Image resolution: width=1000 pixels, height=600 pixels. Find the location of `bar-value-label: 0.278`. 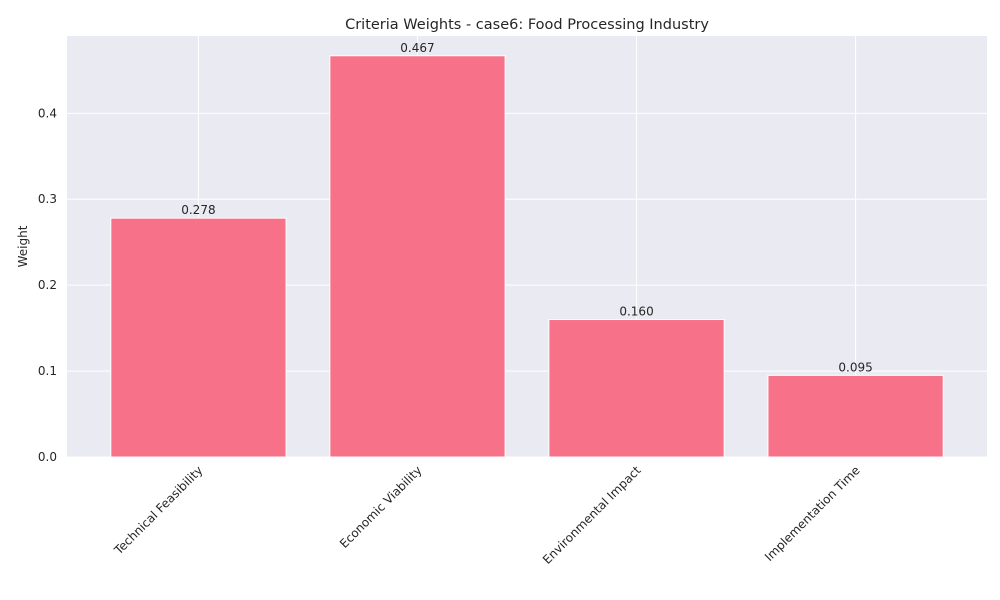

bar-value-label: 0.278 is located at coordinates (198, 210).